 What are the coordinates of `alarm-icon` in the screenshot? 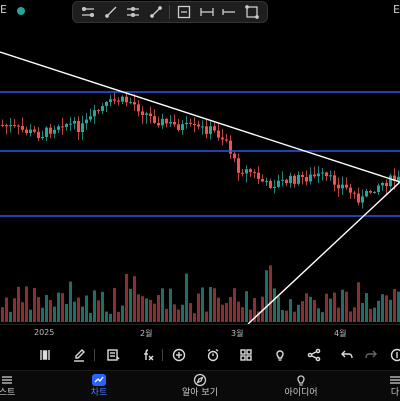 It's located at (213, 355).